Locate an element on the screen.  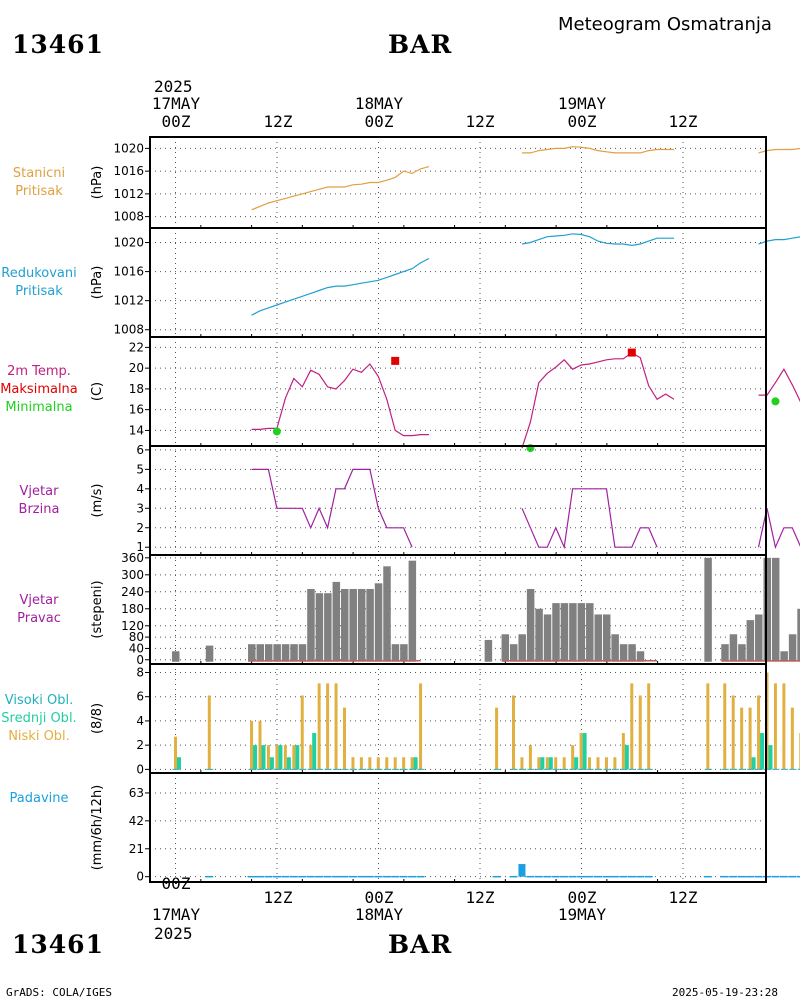
y-tick-label: 360 is located at coordinates (132, 558).